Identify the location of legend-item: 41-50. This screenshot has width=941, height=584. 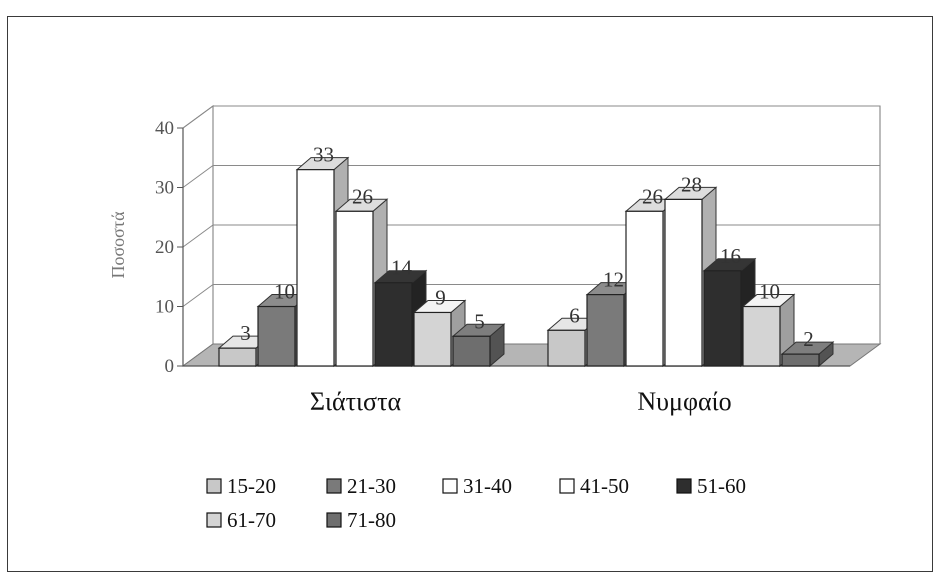
(594, 486).